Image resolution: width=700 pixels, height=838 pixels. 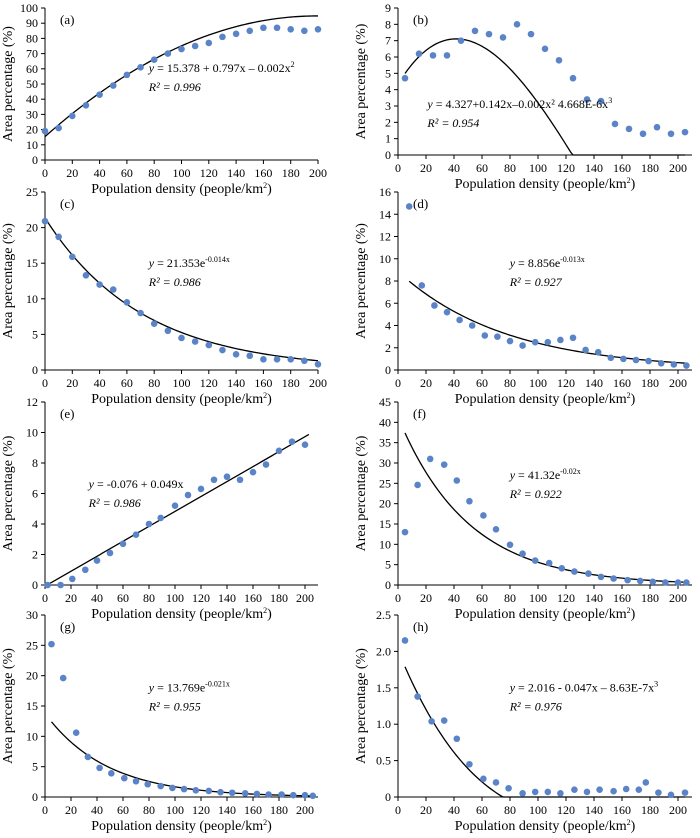 What do you see at coordinates (388, 139) in the screenshot?
I see `y-tick-label: 1` at bounding box center [388, 139].